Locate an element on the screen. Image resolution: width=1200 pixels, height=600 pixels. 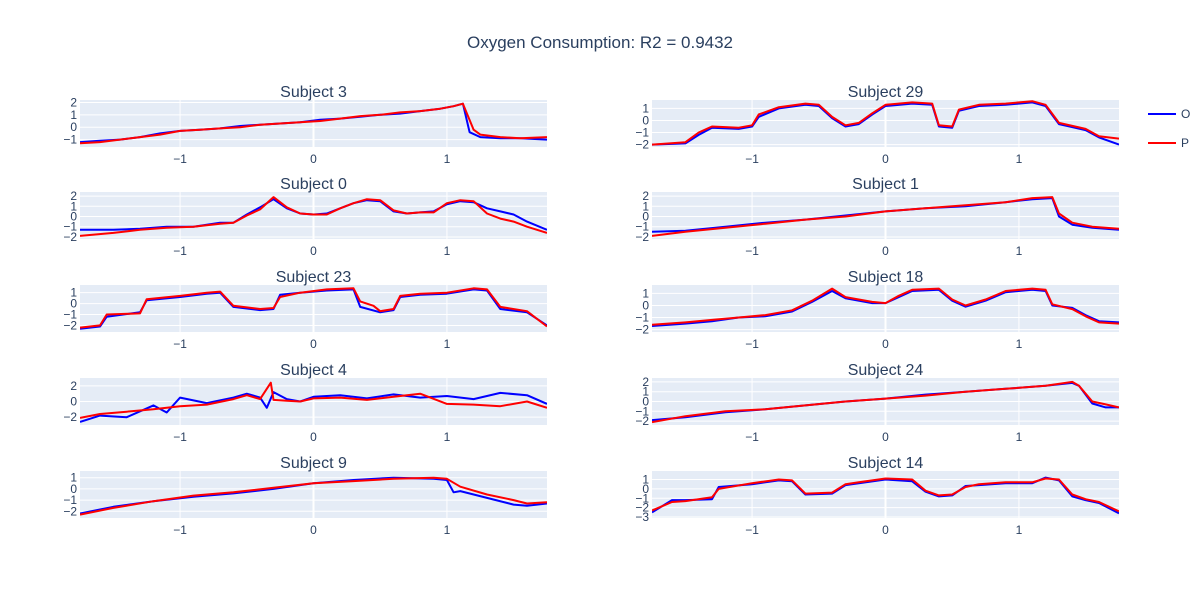
subplot-title: Subject 0 is located at coordinates (313, 184).